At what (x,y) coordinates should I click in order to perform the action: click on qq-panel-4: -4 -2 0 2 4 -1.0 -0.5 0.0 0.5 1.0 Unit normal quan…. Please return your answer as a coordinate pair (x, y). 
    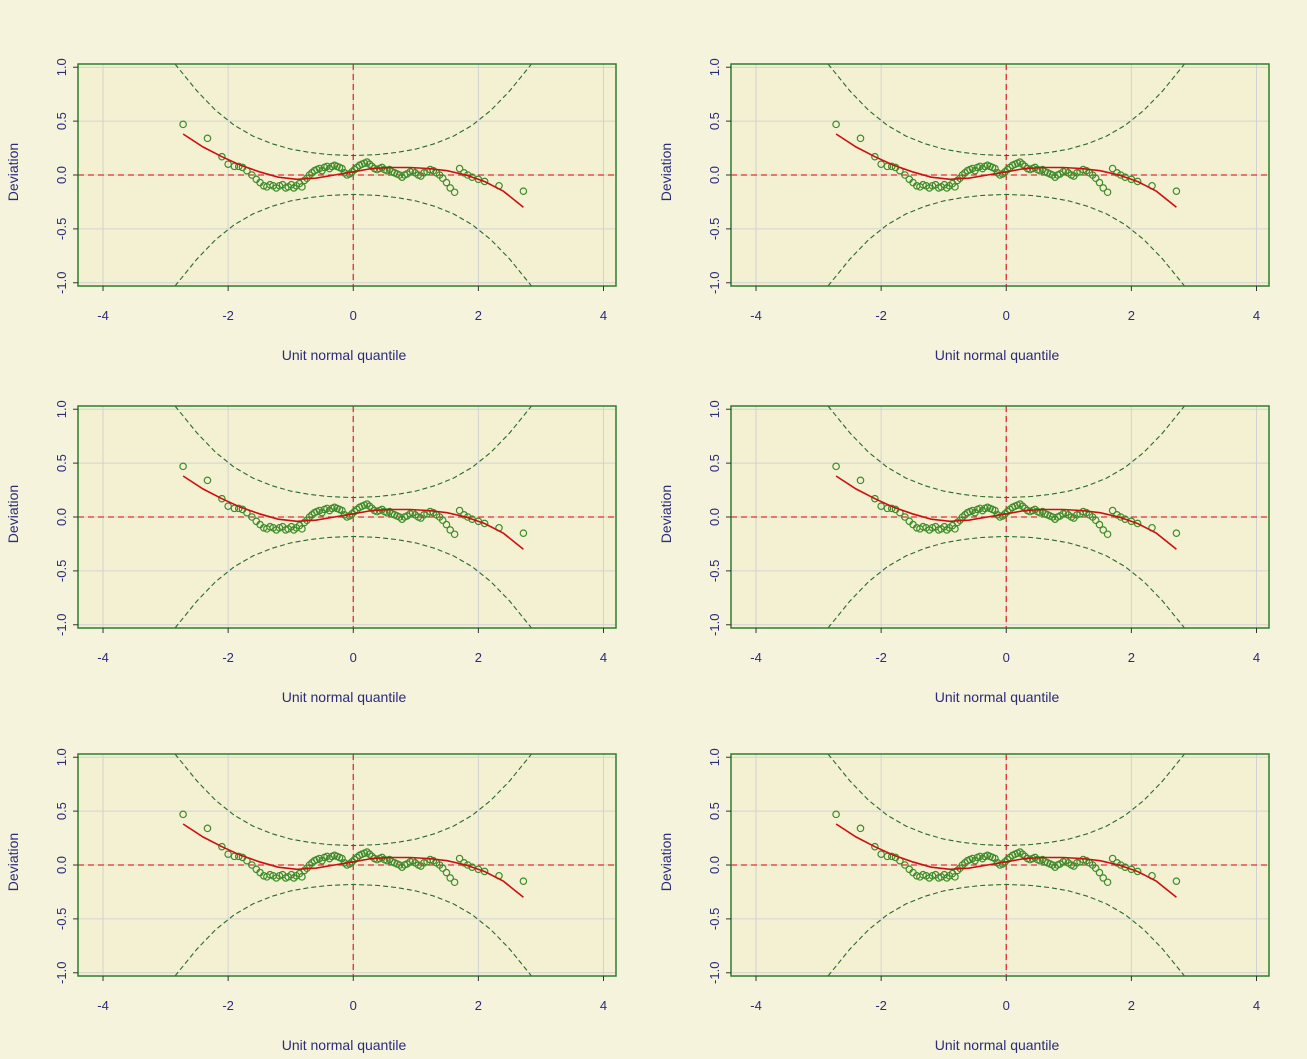
    Looking at the image, I should click on (964, 552).